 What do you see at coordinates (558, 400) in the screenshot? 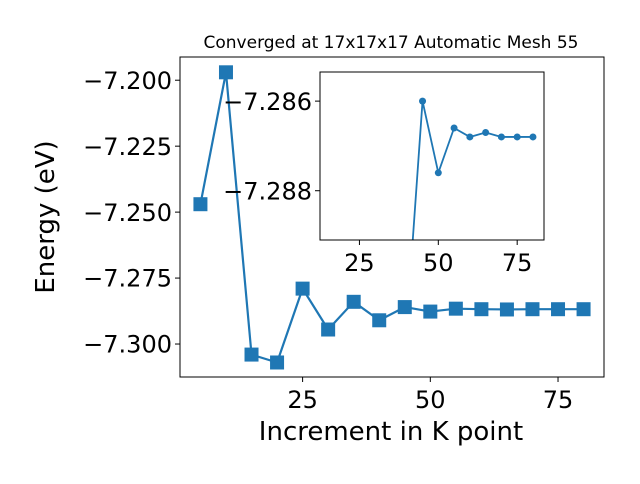
I see `main-x-tick-label: 75` at bounding box center [558, 400].